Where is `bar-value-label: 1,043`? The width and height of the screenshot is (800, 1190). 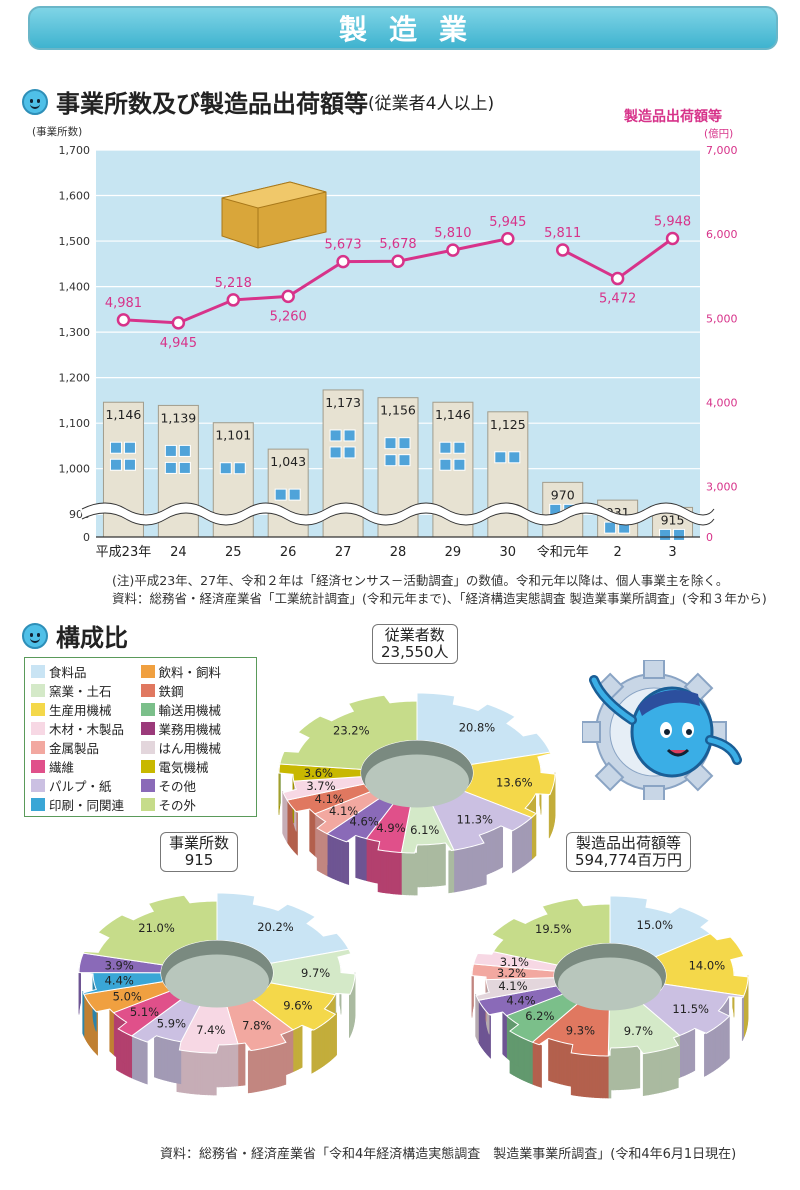
bar-value-label: 1,043 is located at coordinates (288, 461).